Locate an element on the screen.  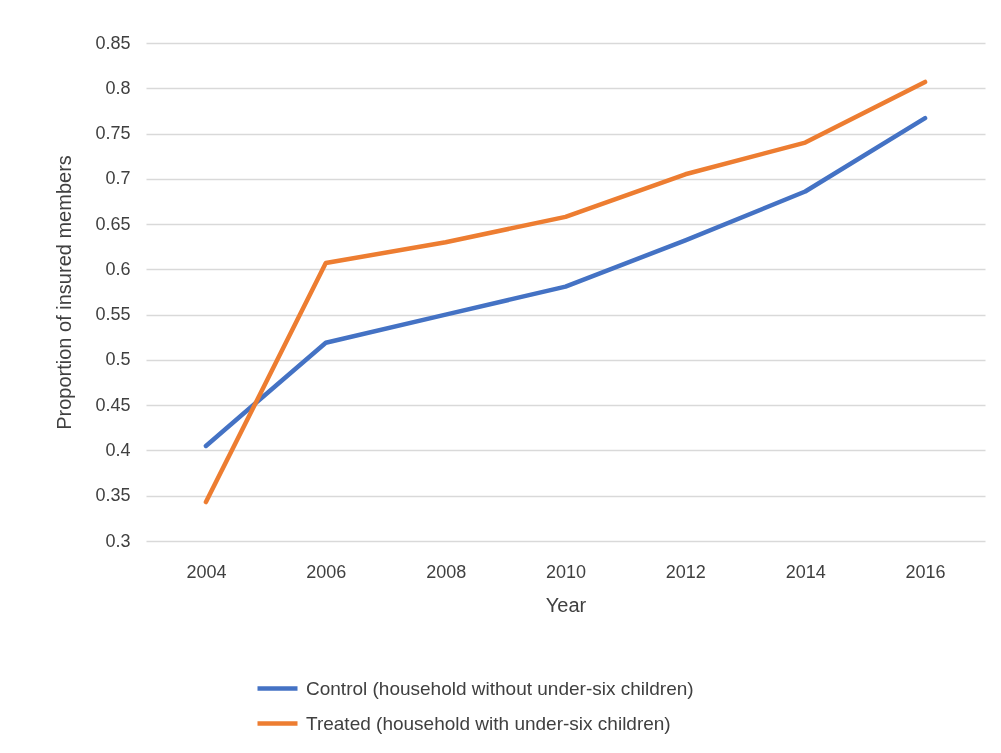
x-tick-label: 2004 is located at coordinates (206, 571).